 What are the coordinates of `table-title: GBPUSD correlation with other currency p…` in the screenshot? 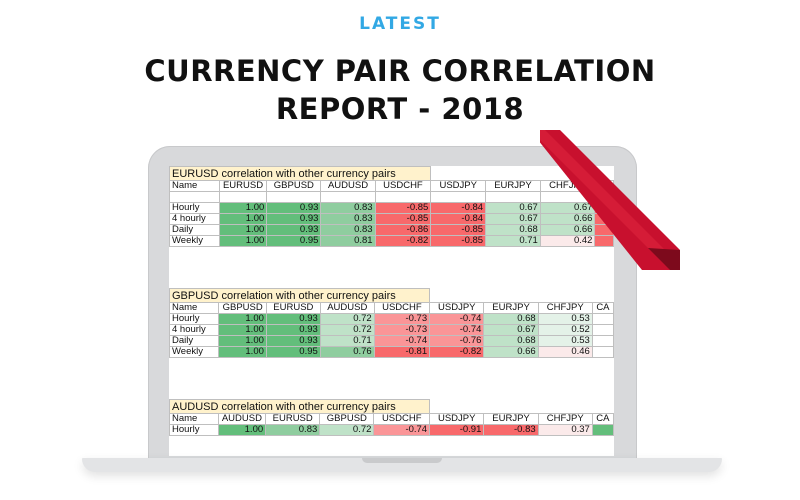 It's located at (300, 295).